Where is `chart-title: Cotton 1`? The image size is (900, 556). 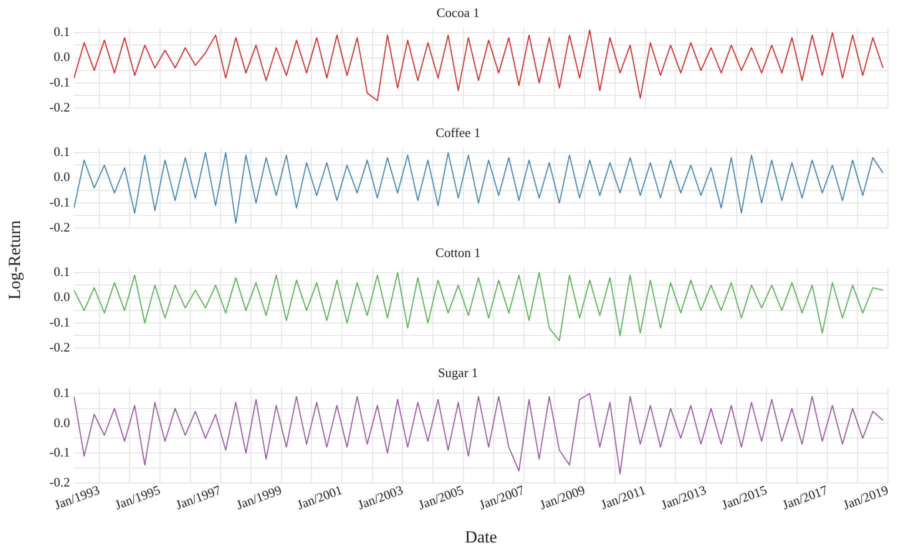 chart-title: Cotton 1 is located at coordinates (458, 252).